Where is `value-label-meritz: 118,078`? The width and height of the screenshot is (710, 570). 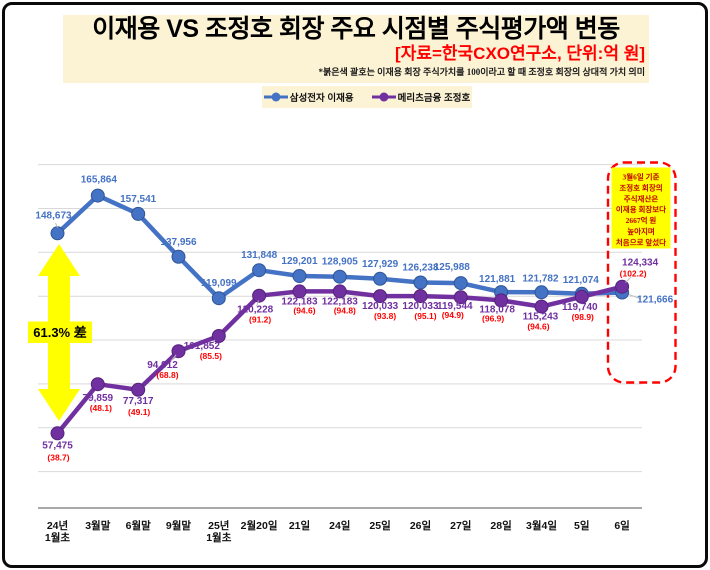
value-label-meritz: 118,078 is located at coordinates (497, 309).